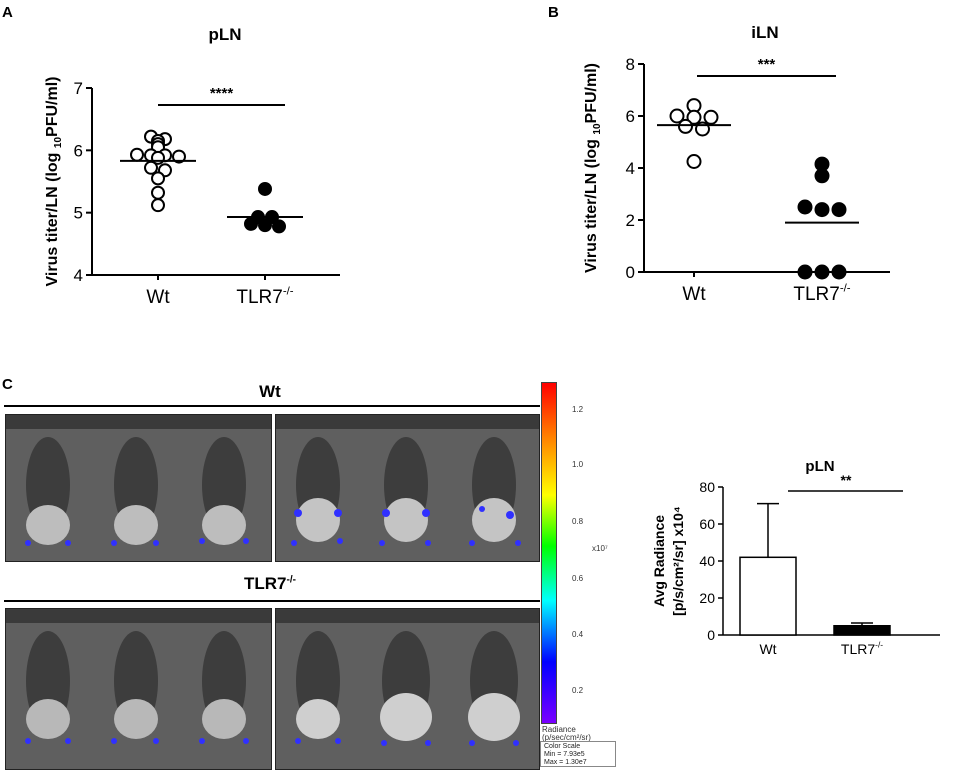 This screenshot has height=770, width=957. What do you see at coordinates (630, 64) in the screenshot?
I see `y-tick-label: 8` at bounding box center [630, 64].